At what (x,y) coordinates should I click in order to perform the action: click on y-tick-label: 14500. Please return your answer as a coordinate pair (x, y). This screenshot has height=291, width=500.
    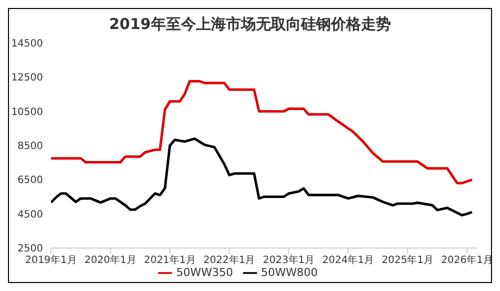
    Looking at the image, I should click on (27, 44).